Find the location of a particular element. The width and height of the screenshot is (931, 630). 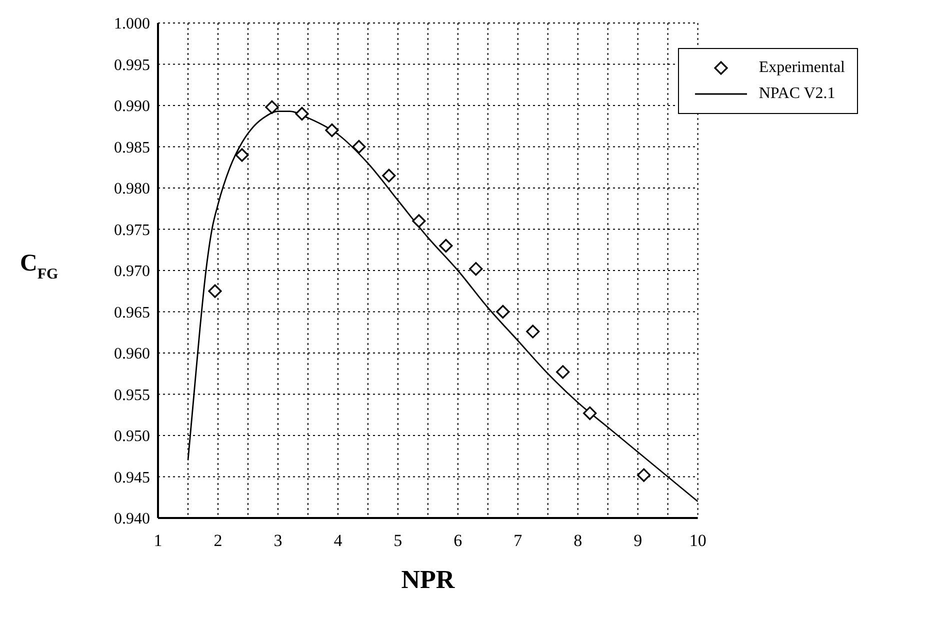

x-tick-label: 2 is located at coordinates (218, 540).